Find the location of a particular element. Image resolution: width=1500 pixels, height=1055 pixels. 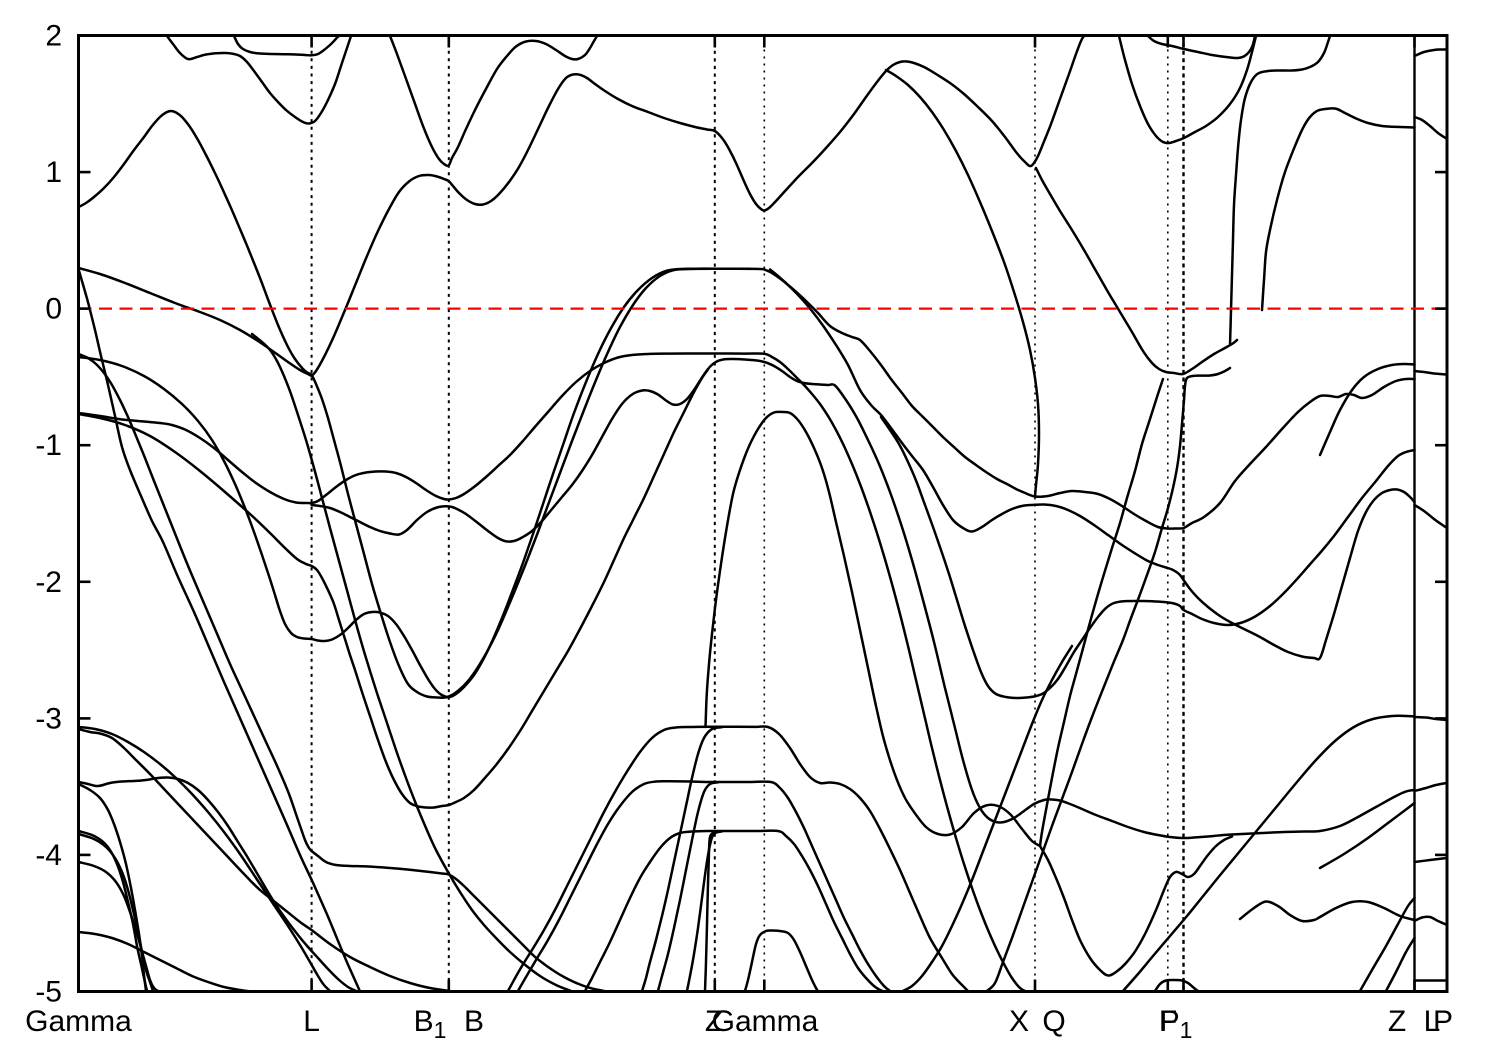

svg-text: -5 is located at coordinates (48, 992).